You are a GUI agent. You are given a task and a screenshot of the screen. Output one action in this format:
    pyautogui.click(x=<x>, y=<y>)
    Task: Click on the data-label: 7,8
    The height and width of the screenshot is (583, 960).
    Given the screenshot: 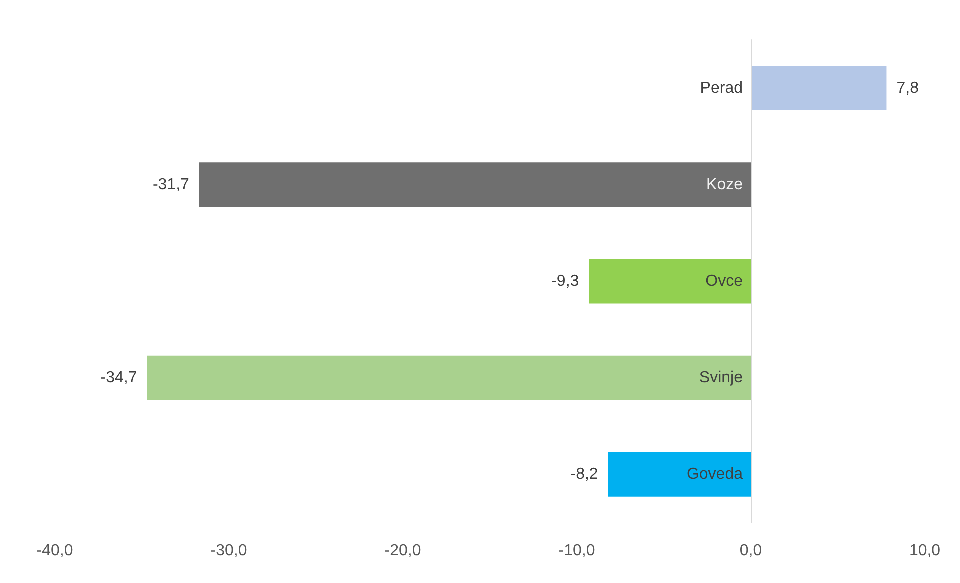 What is the action you would take?
    pyautogui.click(x=908, y=88)
    